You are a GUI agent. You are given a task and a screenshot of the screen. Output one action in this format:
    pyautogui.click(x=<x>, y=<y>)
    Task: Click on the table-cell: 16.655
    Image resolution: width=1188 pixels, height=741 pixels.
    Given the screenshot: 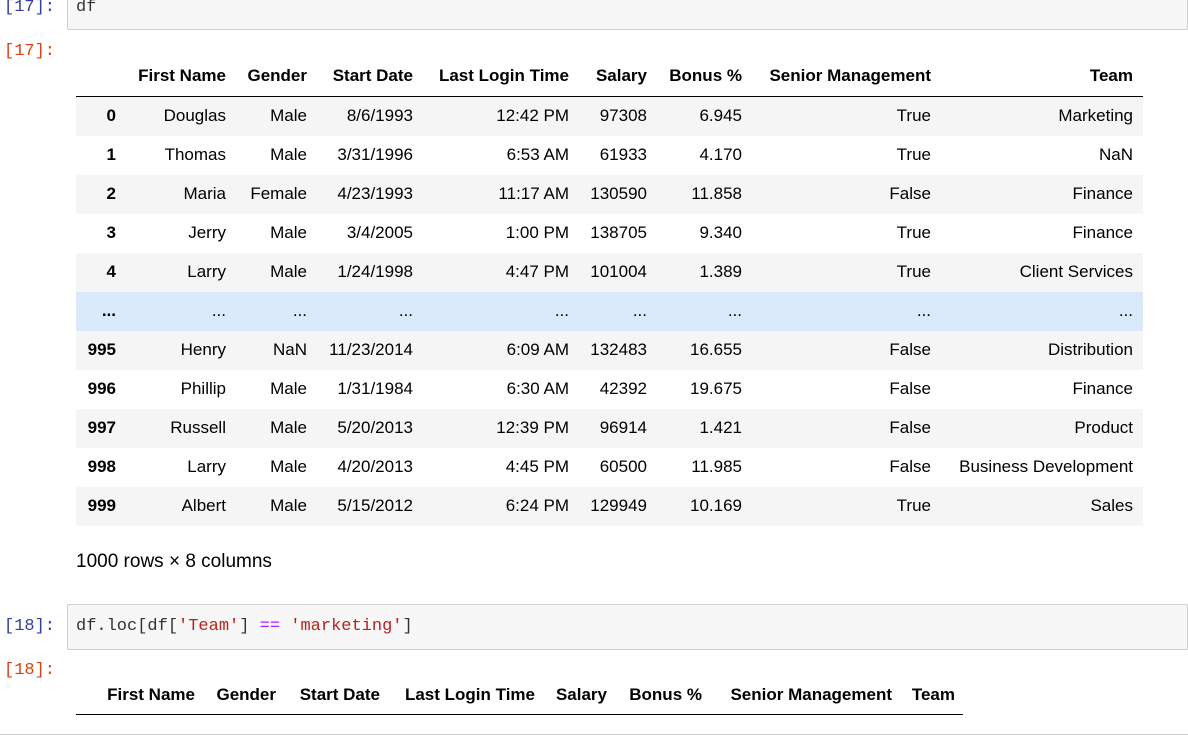 What is the action you would take?
    pyautogui.click(x=716, y=349)
    